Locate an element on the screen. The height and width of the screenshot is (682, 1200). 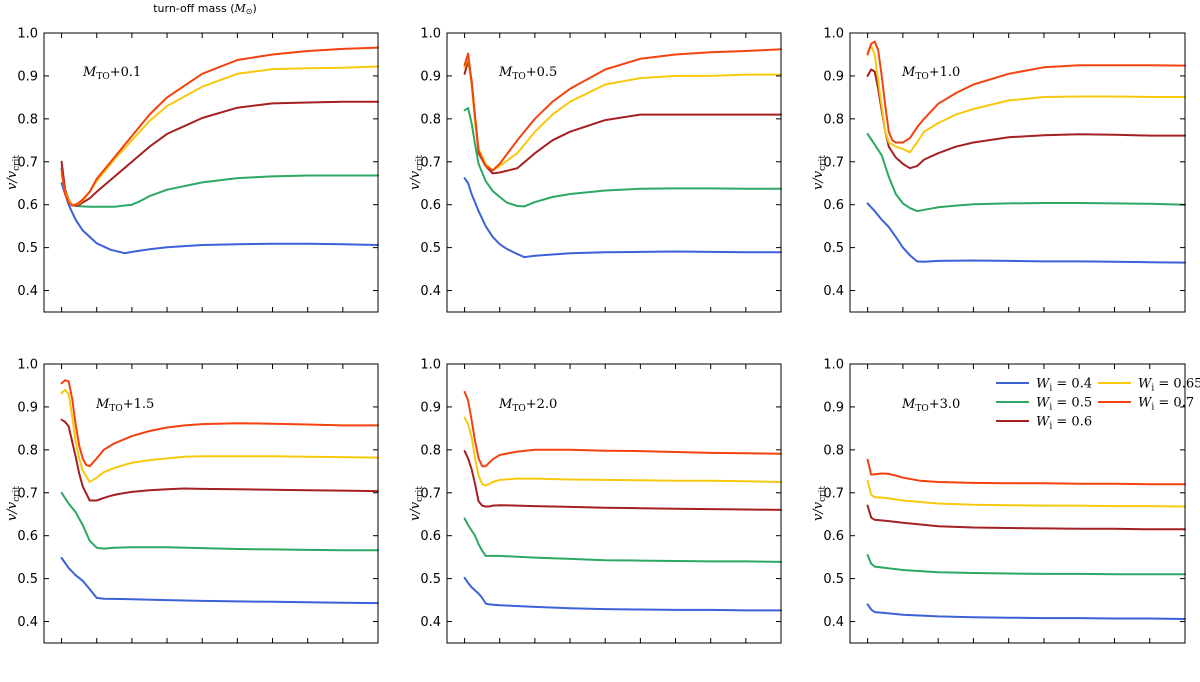
panel-3: 0.4 0.5 0.6 0.7 0.8 0.9 1.0 v/vcrit MTO+1.0 is located at coordinates (998, 170).